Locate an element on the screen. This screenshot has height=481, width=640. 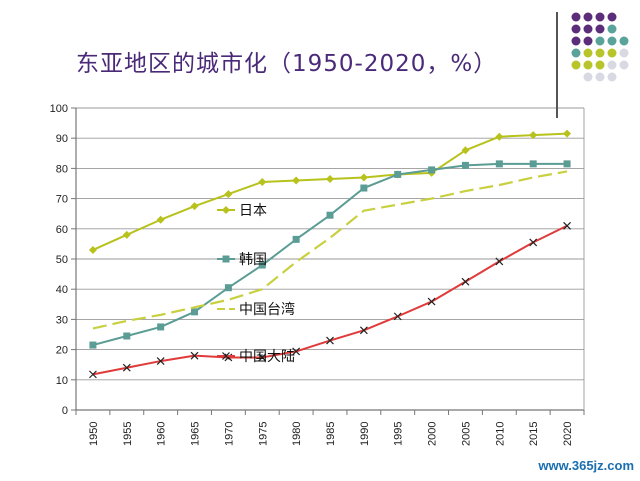
y-tick-label: 90 is located at coordinates (62, 139).